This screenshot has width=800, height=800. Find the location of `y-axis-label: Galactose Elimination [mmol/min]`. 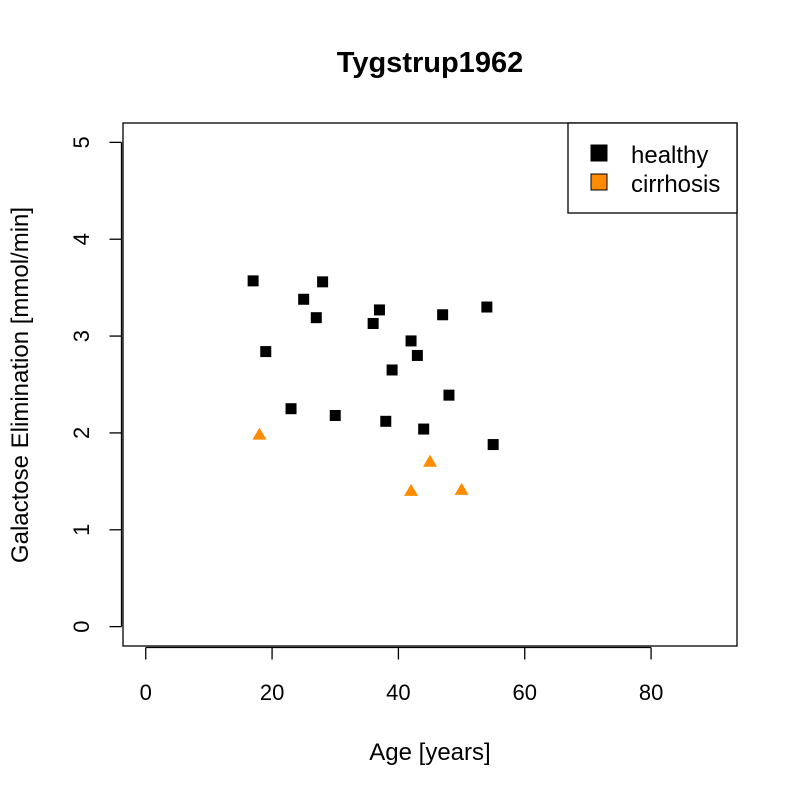

y-axis-label: Galactose Elimination [mmol/min] is located at coordinates (20, 385).